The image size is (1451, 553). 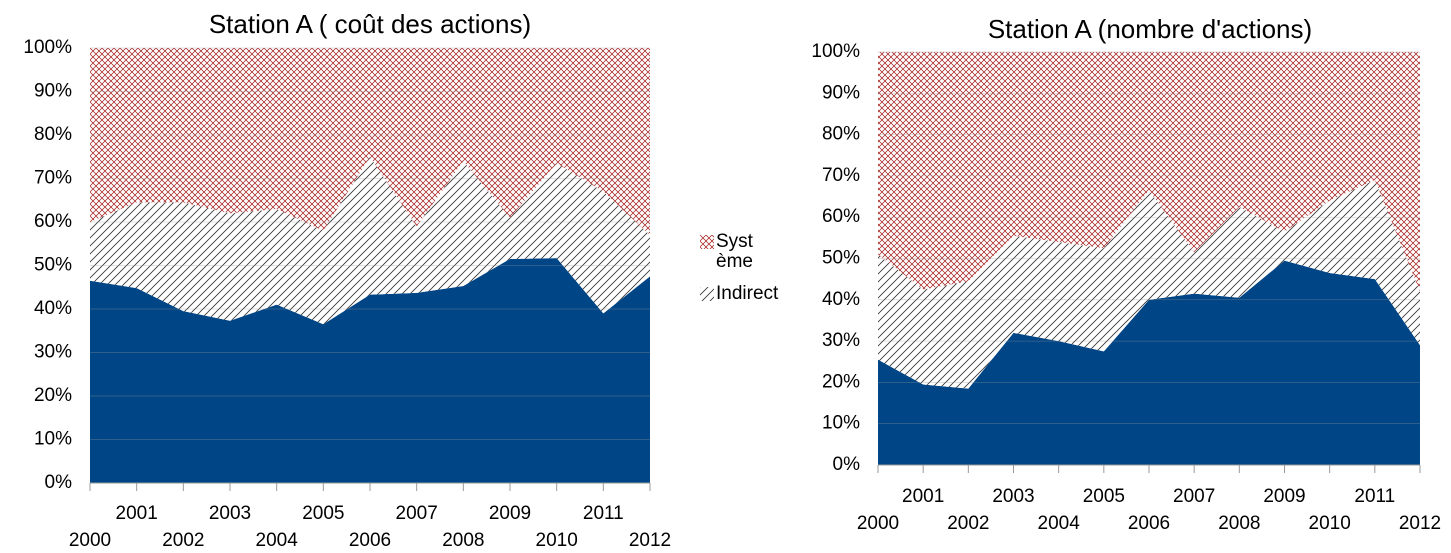 What do you see at coordinates (734, 251) in the screenshot?
I see `legend-label: Système` at bounding box center [734, 251].